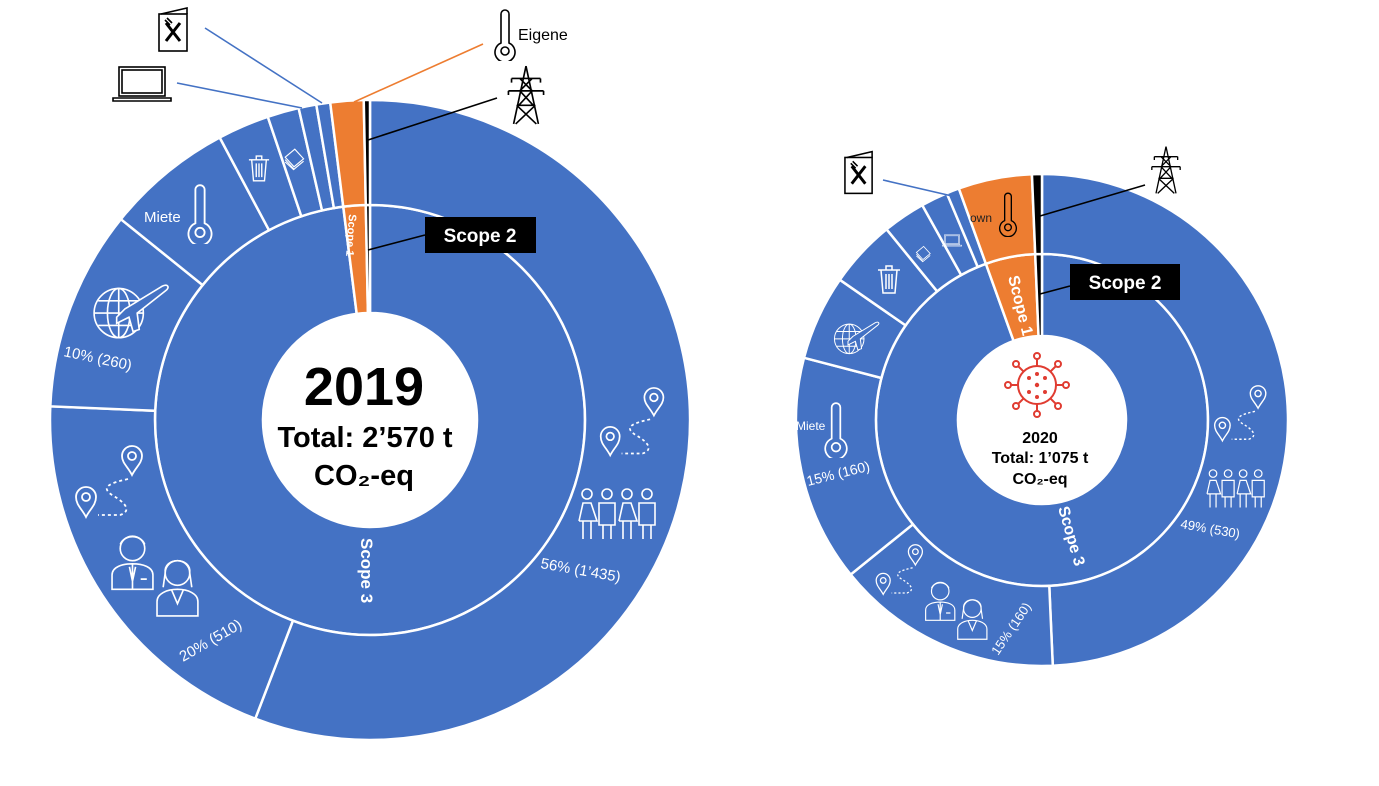  Describe the element at coordinates (142, 84) in the screenshot. I see `laptop-icon` at that location.